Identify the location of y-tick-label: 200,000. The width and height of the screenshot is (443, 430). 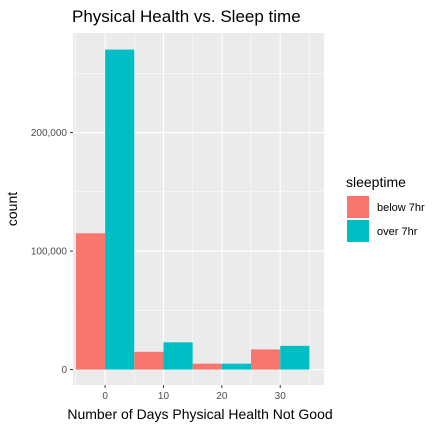
(49, 133).